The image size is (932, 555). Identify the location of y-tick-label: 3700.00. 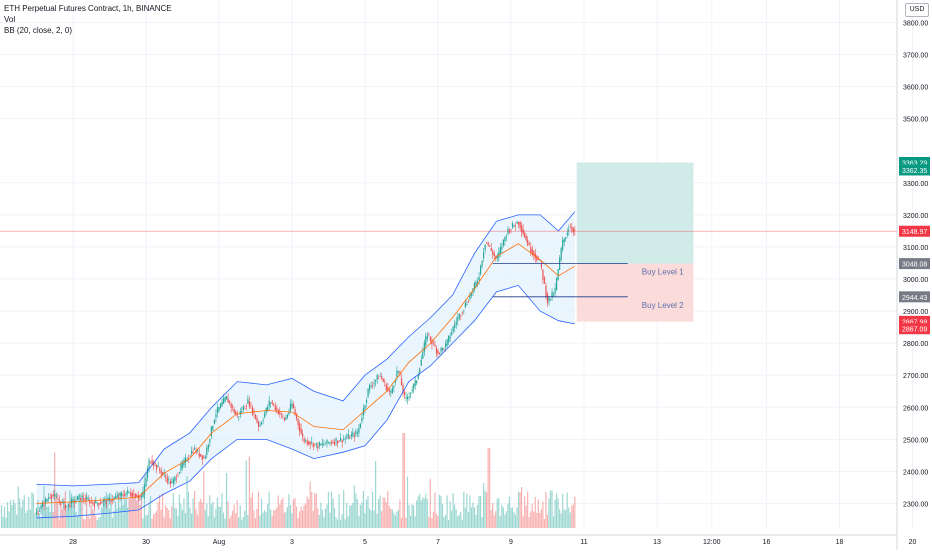
(915, 56).